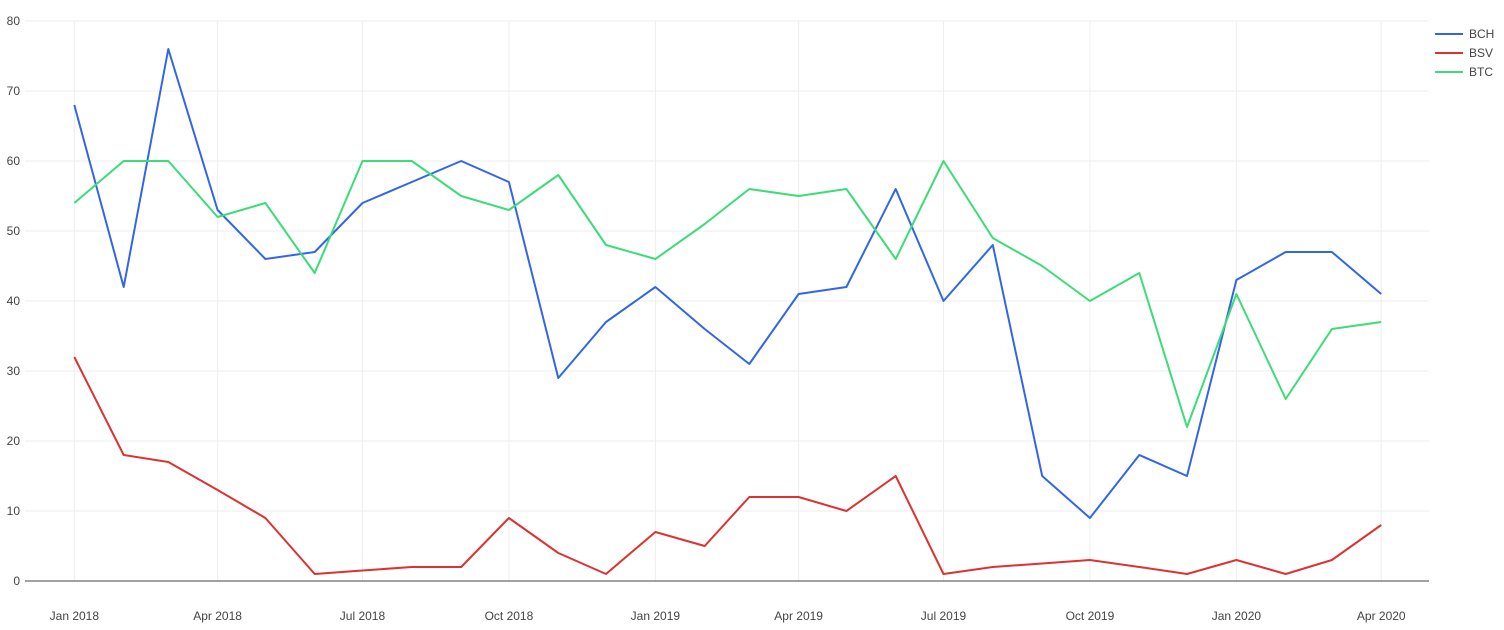 The image size is (1504, 630). Describe the element at coordinates (656, 616) in the screenshot. I see `x-tick-label: Jan 2019` at that location.